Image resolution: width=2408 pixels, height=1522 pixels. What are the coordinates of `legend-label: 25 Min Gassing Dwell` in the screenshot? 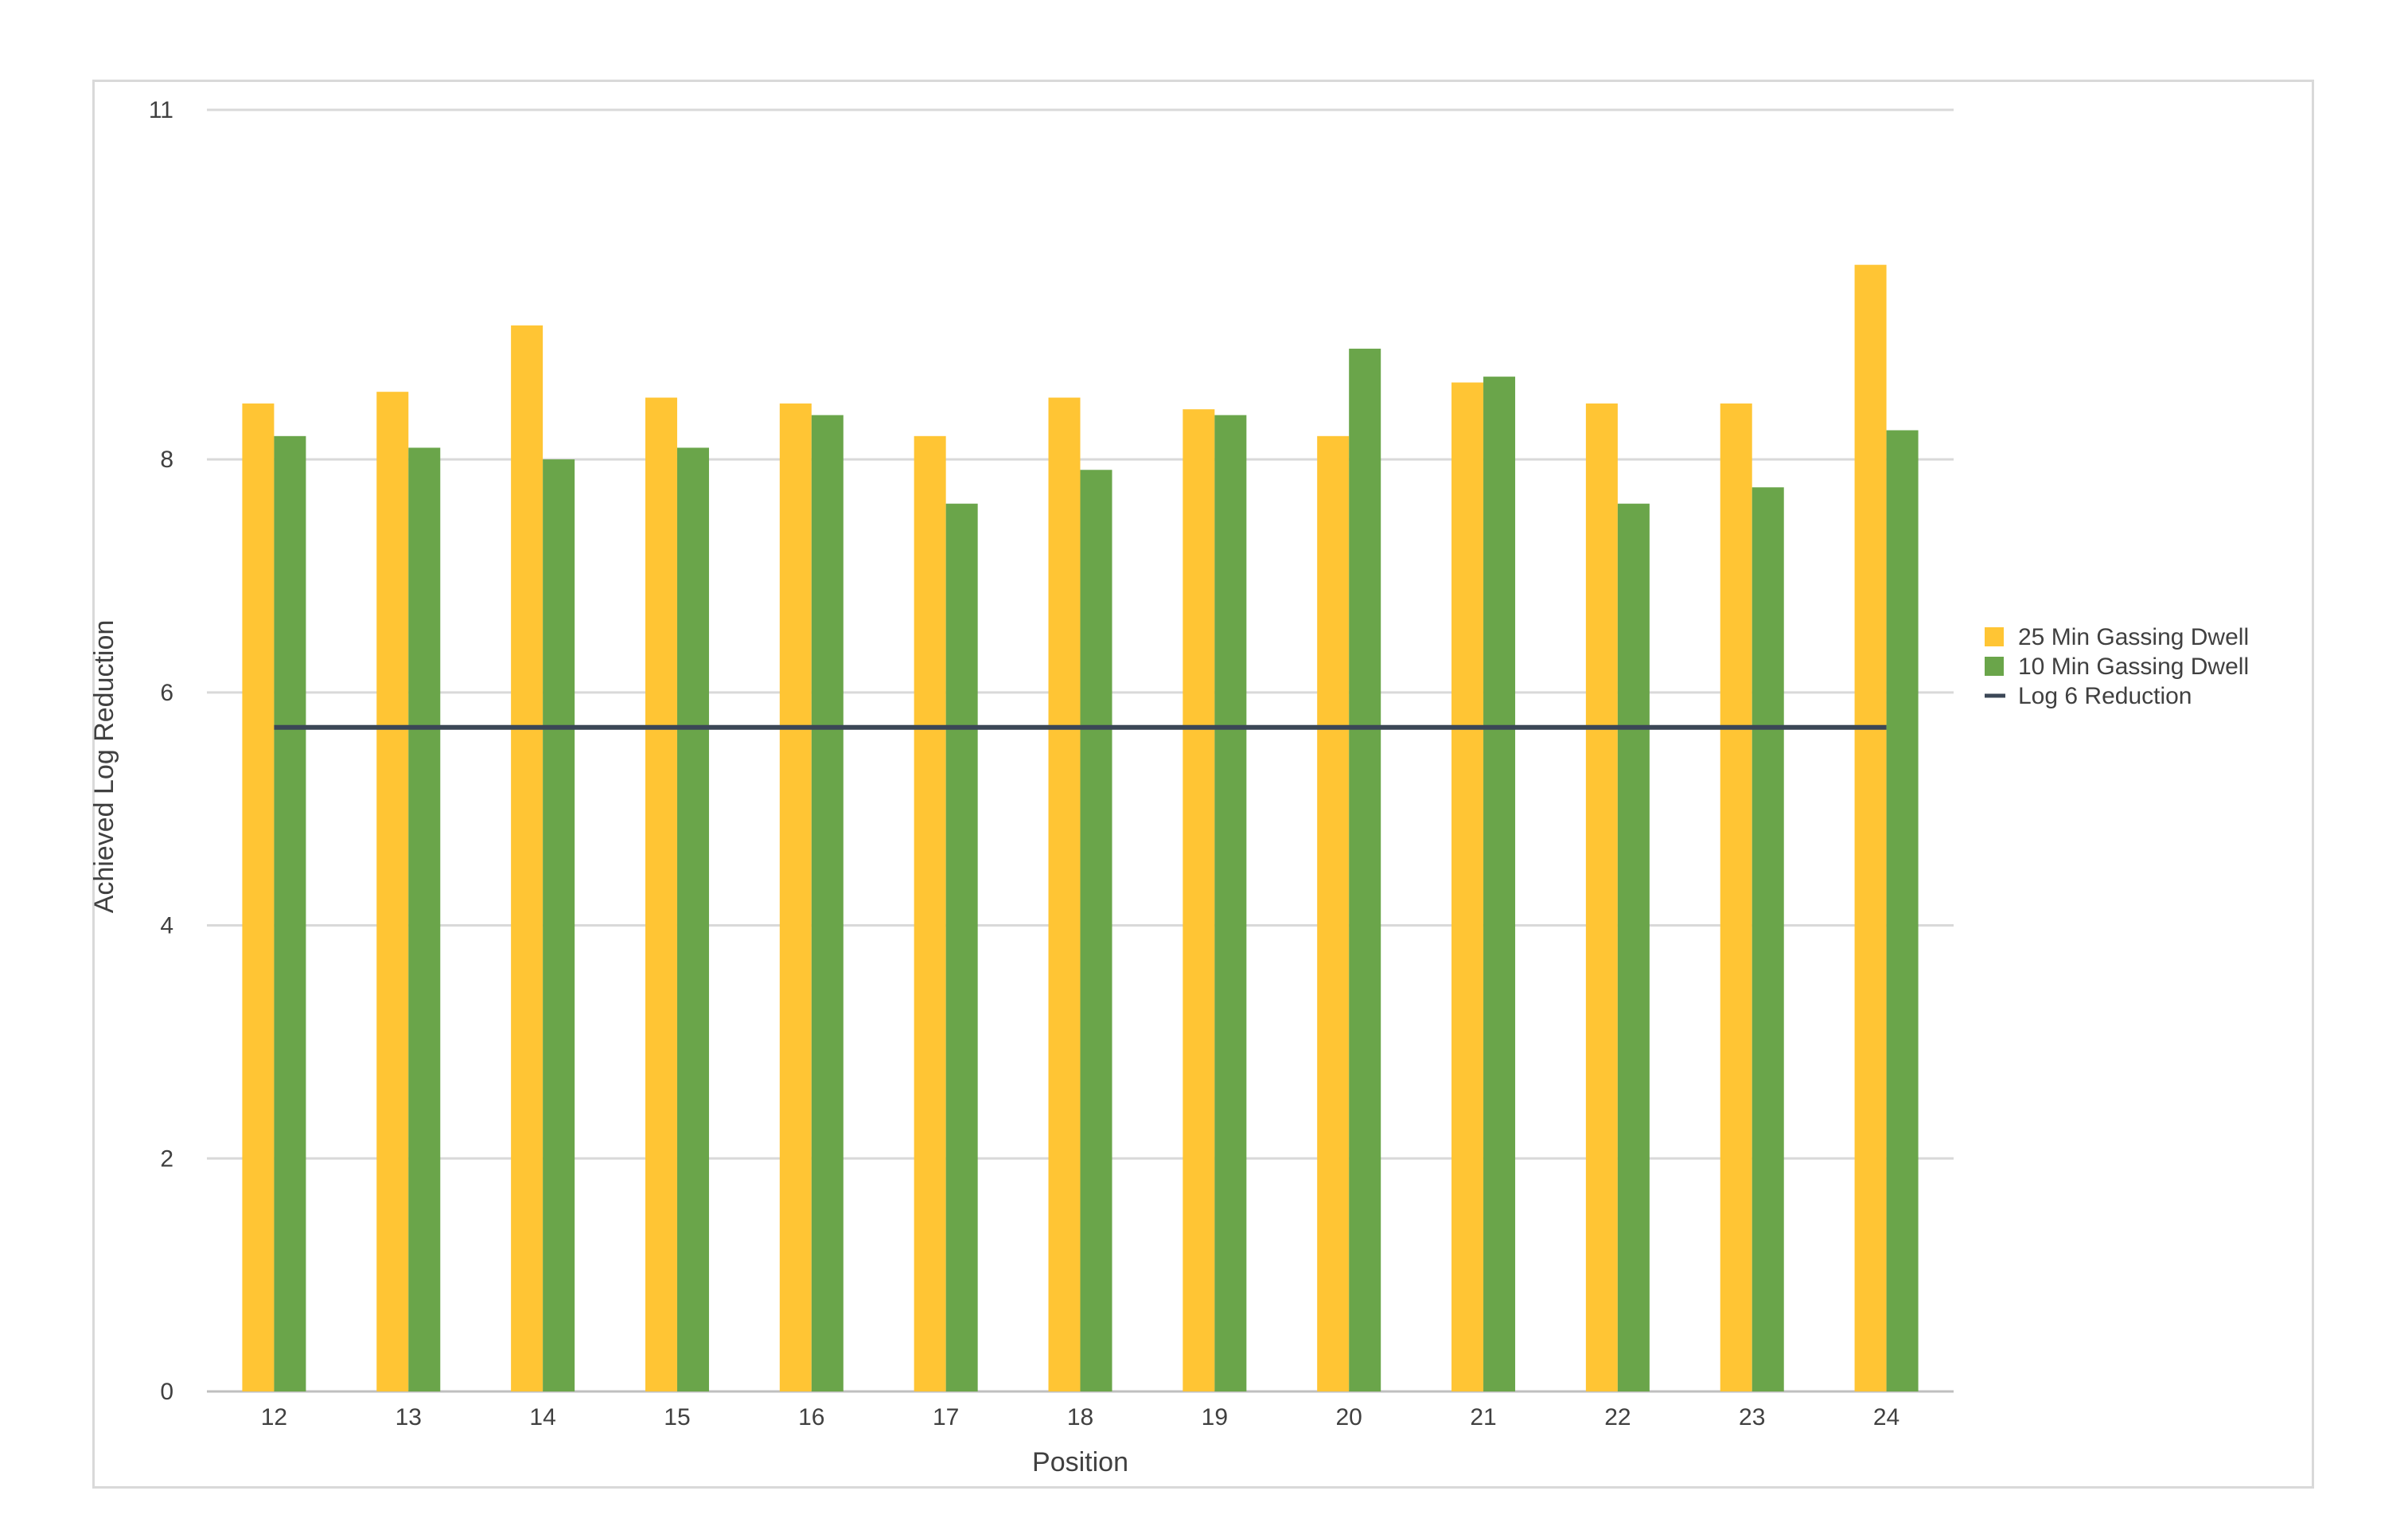 It's located at (2134, 637).